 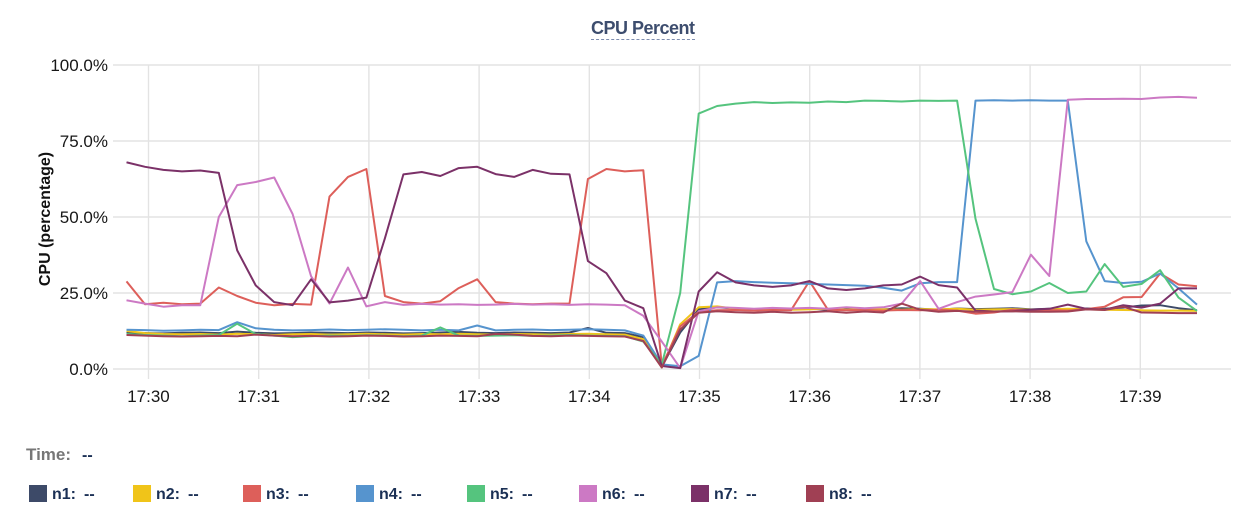 I want to click on svg-text: 17:36, so click(x=809, y=396).